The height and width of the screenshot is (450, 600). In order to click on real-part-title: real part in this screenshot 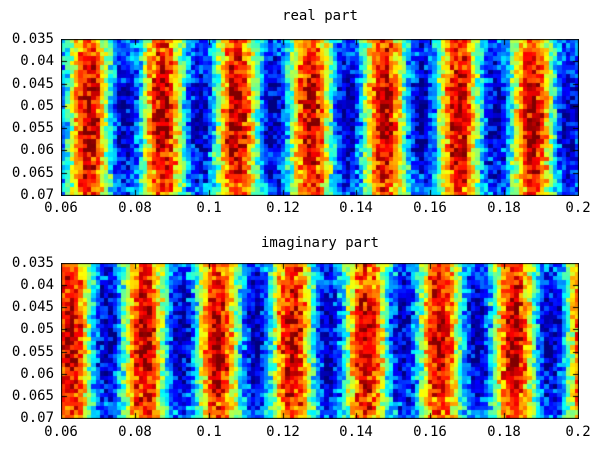, I will do `click(320, 16)`.